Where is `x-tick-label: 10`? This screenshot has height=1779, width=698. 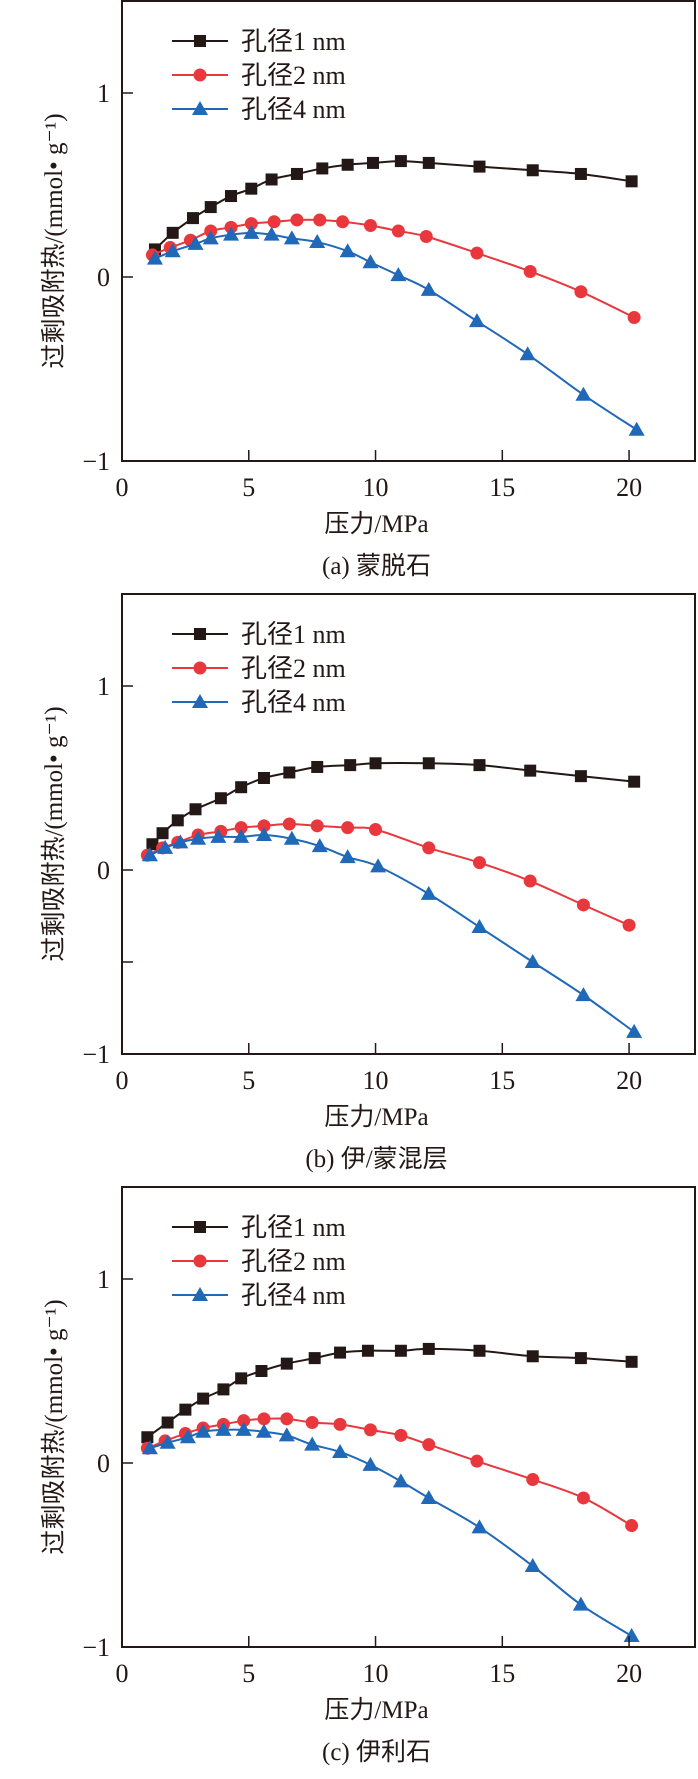 x-tick-label: 10 is located at coordinates (376, 1673).